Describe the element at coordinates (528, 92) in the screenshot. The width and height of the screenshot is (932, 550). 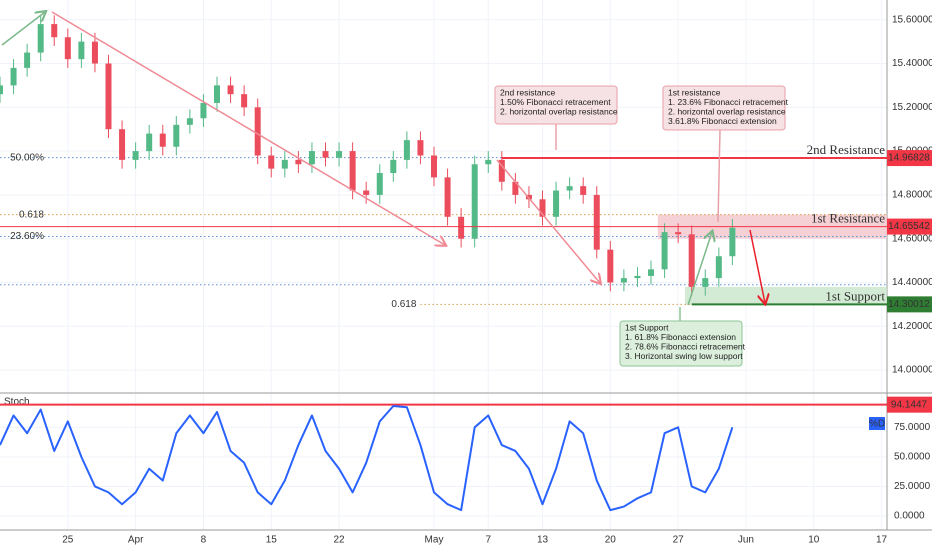
I see `note-text: 2nd resistance` at that location.